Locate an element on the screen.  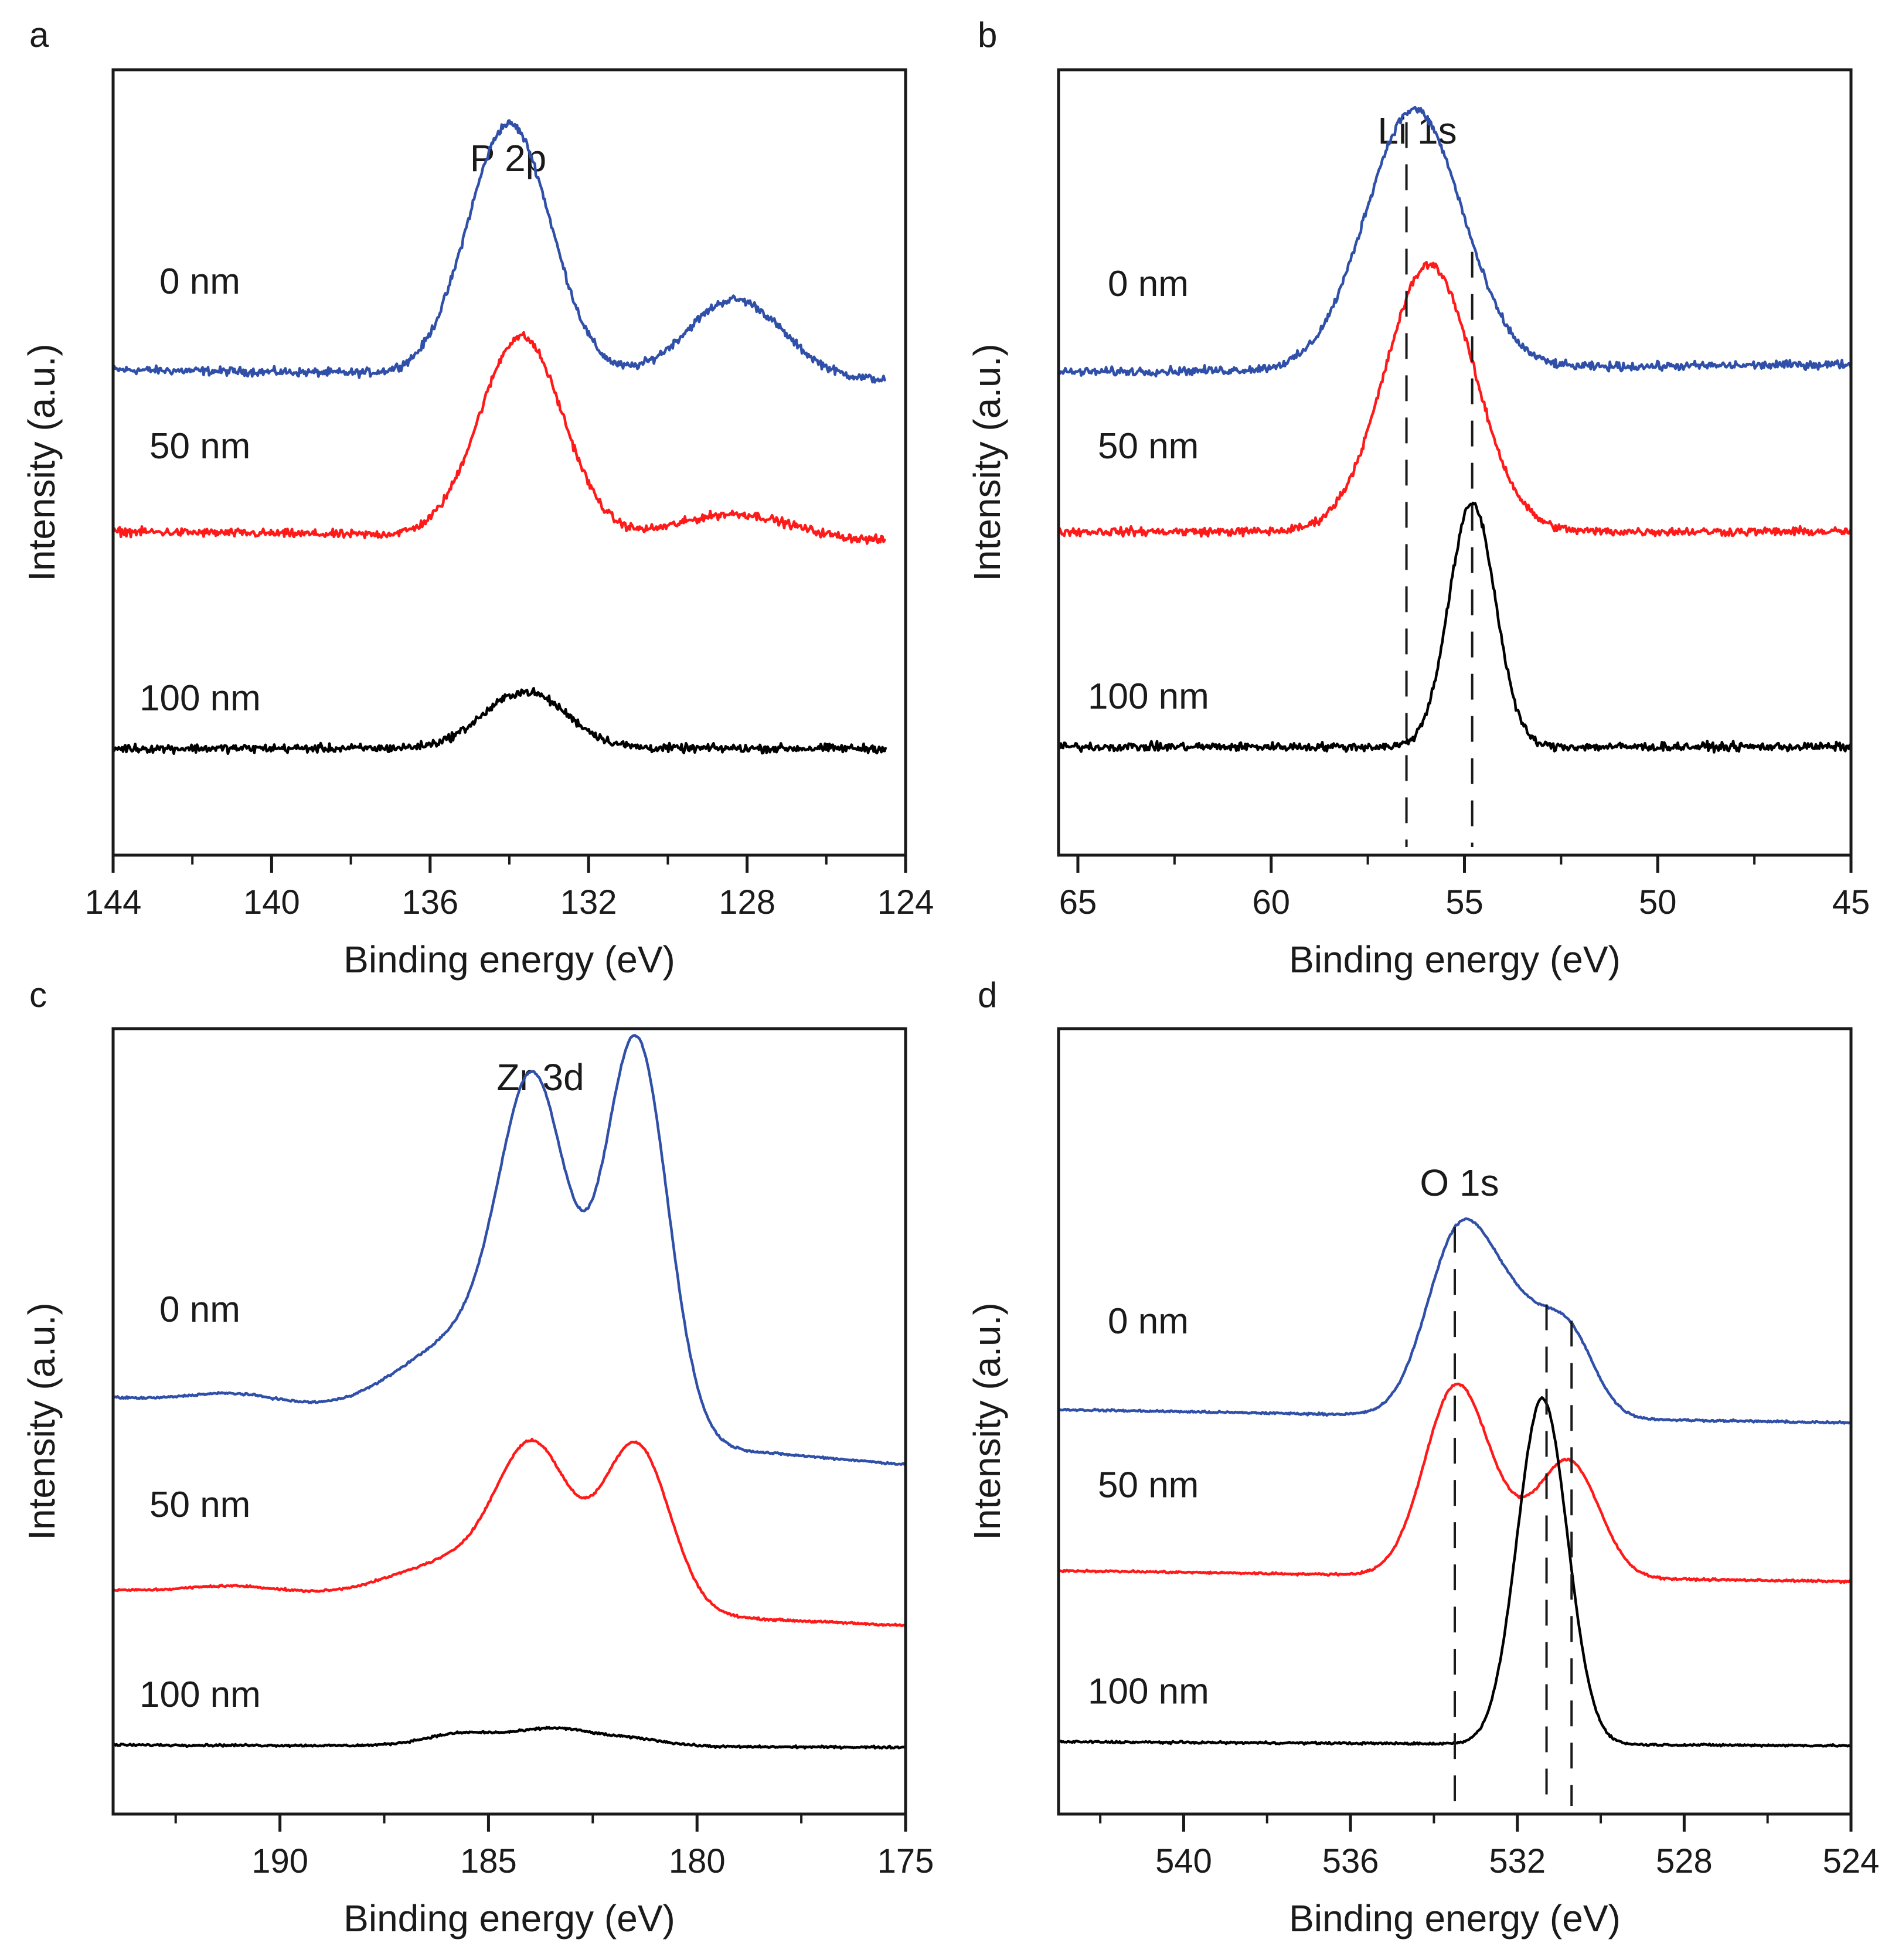
chart-title: Li 1s is located at coordinates (1417, 131).